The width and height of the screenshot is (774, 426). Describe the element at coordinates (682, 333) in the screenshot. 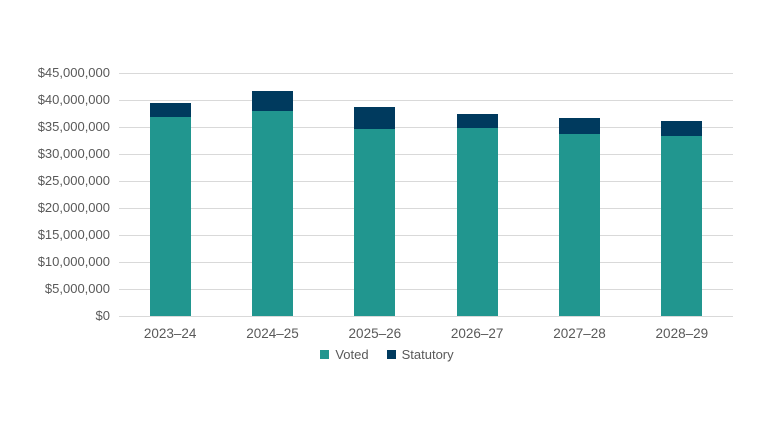

I see `x-tick-label: 2028–29` at that location.